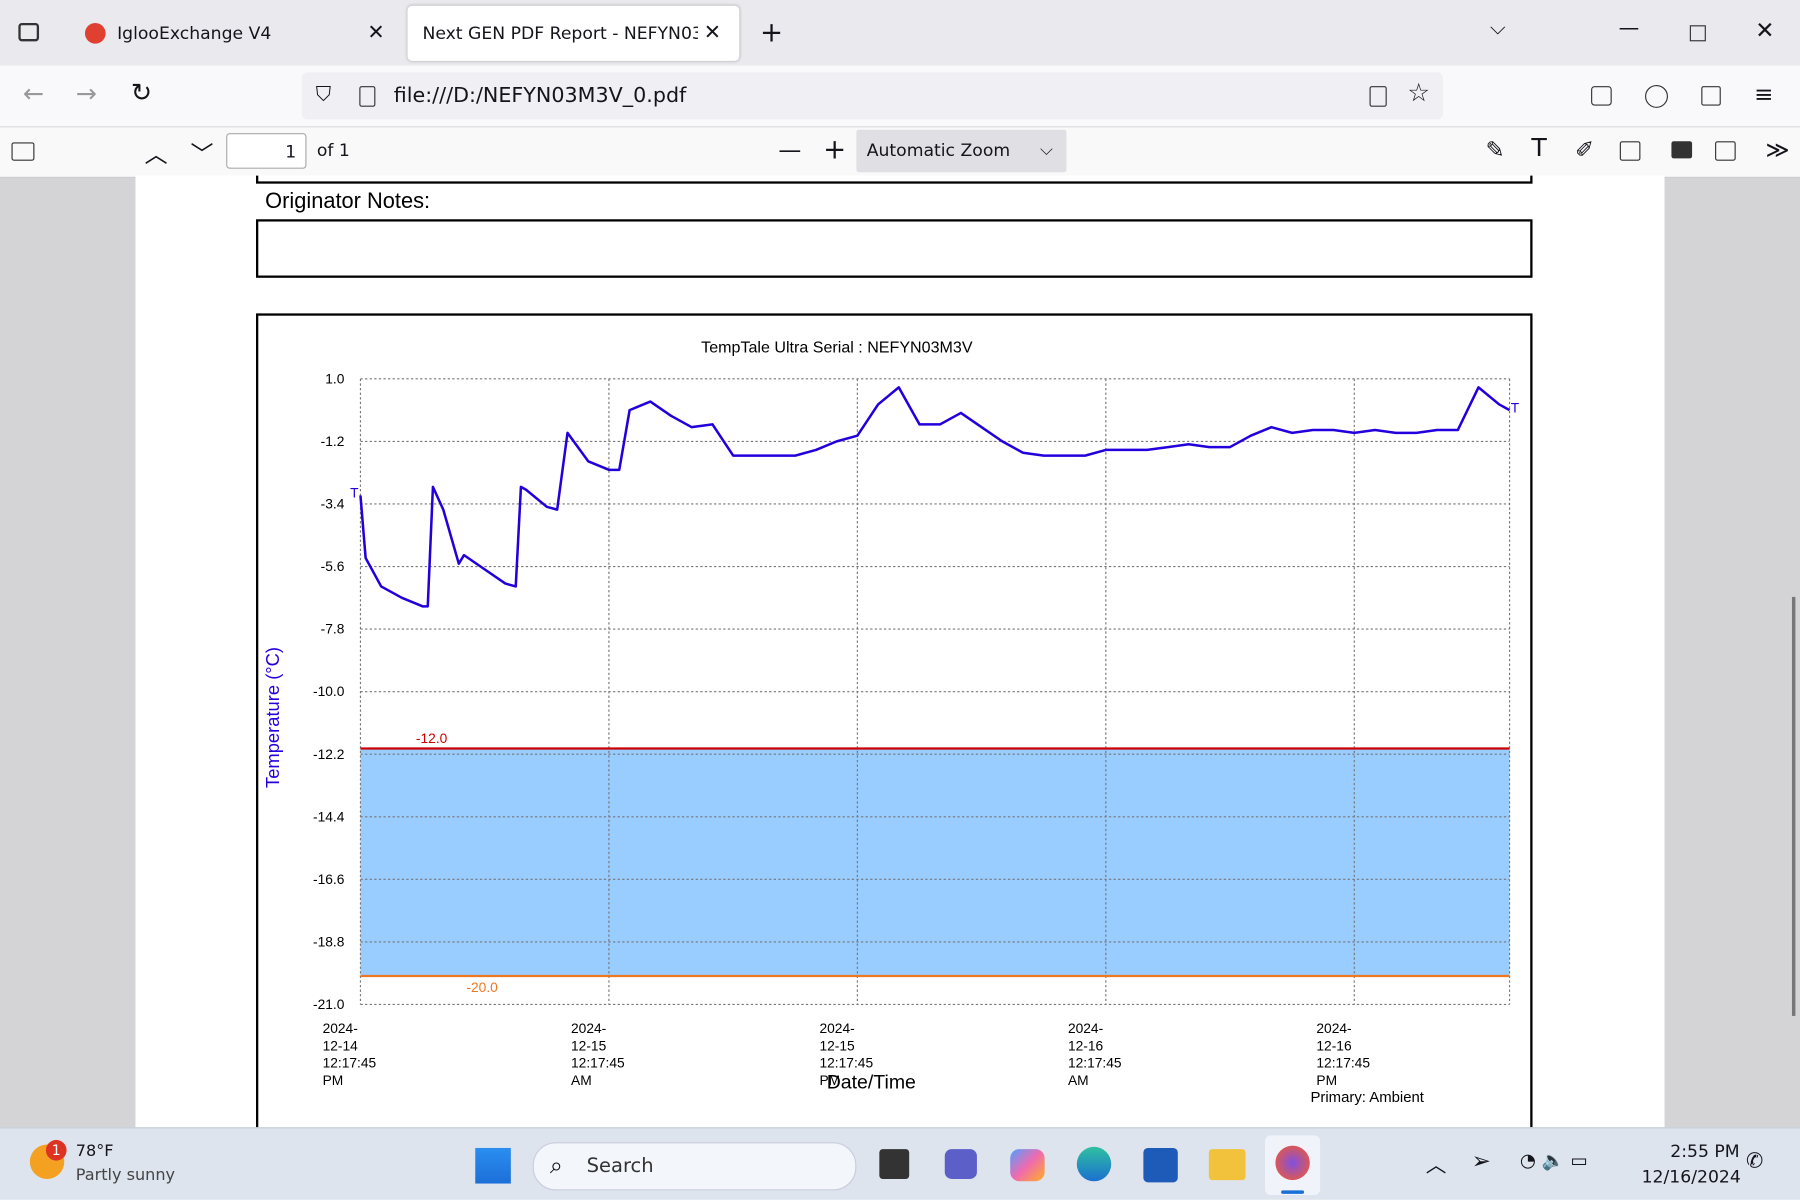  I want to click on active-tab: Next GEN PDF Report - NEFYN03M ✕, so click(573, 33).